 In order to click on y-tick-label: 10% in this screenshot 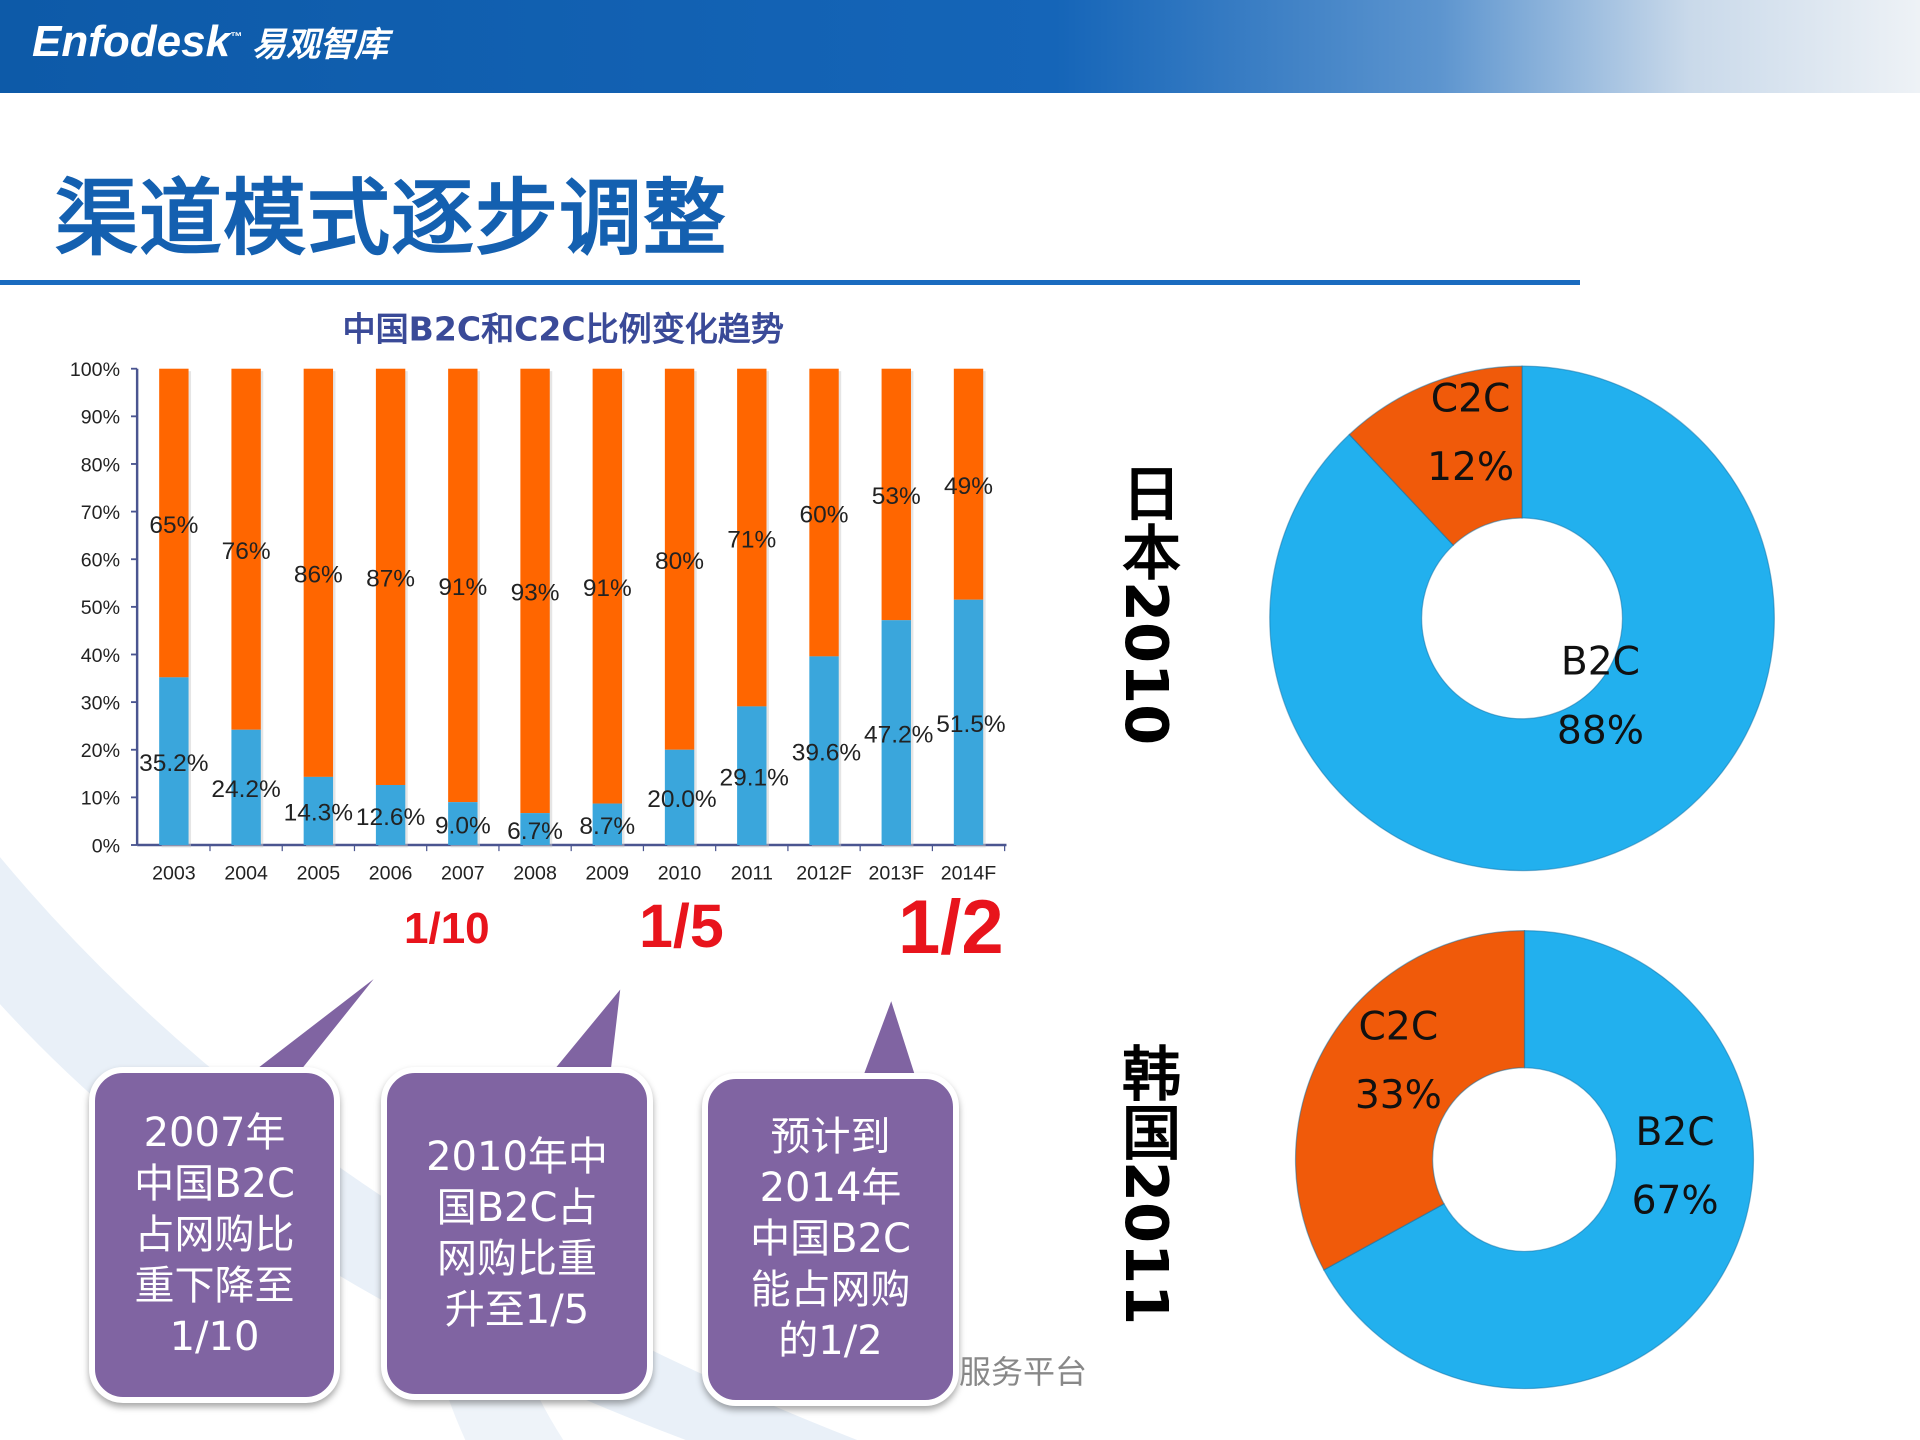, I will do `click(100, 799)`.